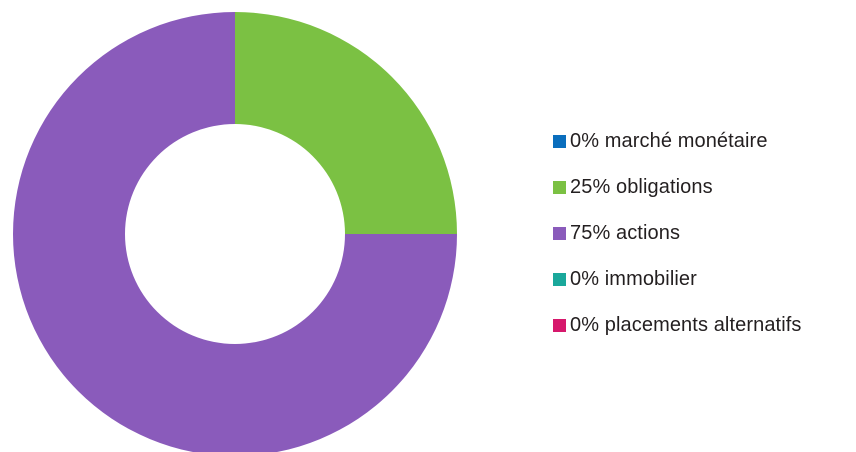 This screenshot has width=856, height=452. Describe the element at coordinates (669, 140) in the screenshot. I see `legend-label: 0% marché monétaire` at that location.